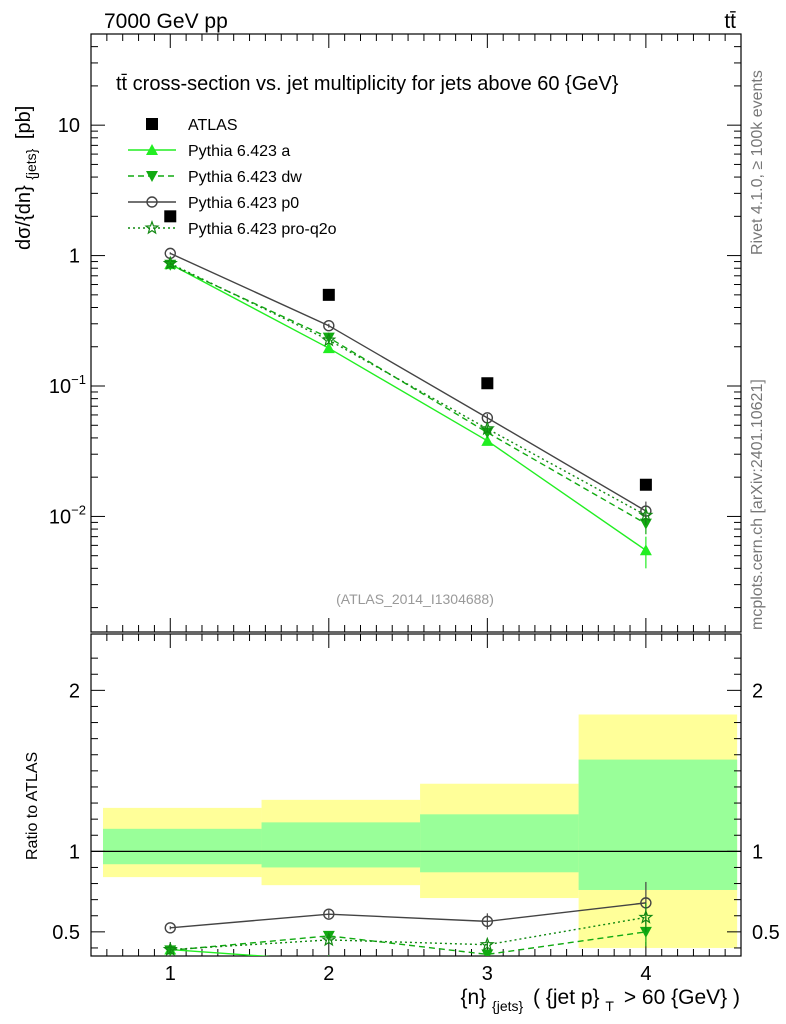 This screenshot has height=1024, width=786. What do you see at coordinates (74, 852) in the screenshot?
I see `ratio-y-tick-label: 1` at bounding box center [74, 852].